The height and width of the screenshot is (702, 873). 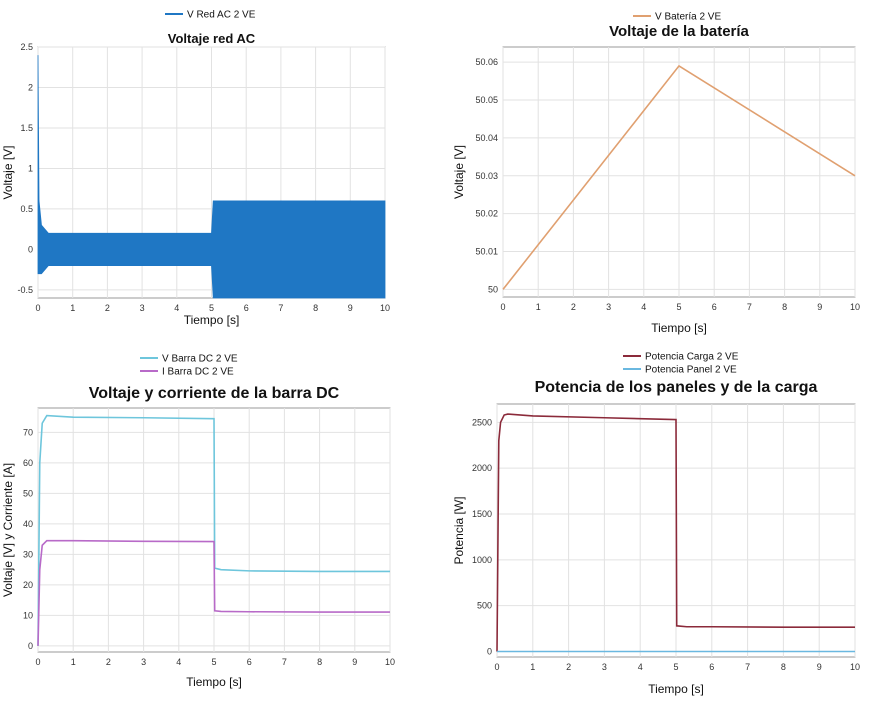 What do you see at coordinates (486, 138) in the screenshot?
I see `y-tick-label: 50.04` at bounding box center [486, 138].